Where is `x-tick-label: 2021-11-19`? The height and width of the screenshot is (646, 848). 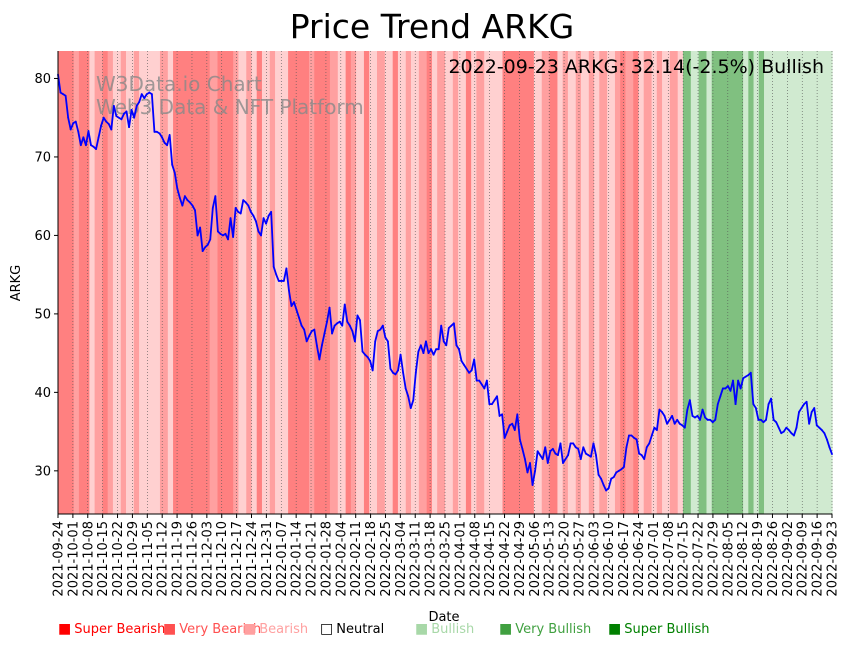 x-tick-label: 2021-11-19 is located at coordinates (178, 559).